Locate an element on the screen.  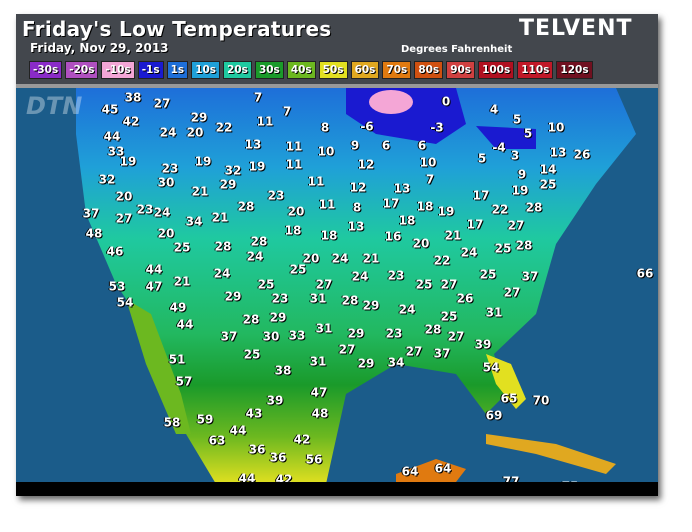
map-date: Friday, Nov 29, 2013 is located at coordinates (99, 48).